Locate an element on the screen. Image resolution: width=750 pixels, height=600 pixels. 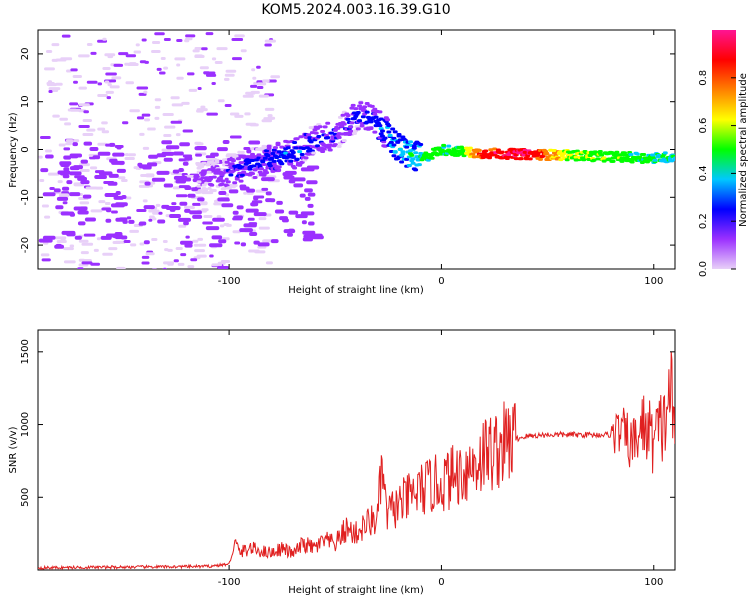
snr-x-tick-label: 100 is located at coordinates (653, 582).